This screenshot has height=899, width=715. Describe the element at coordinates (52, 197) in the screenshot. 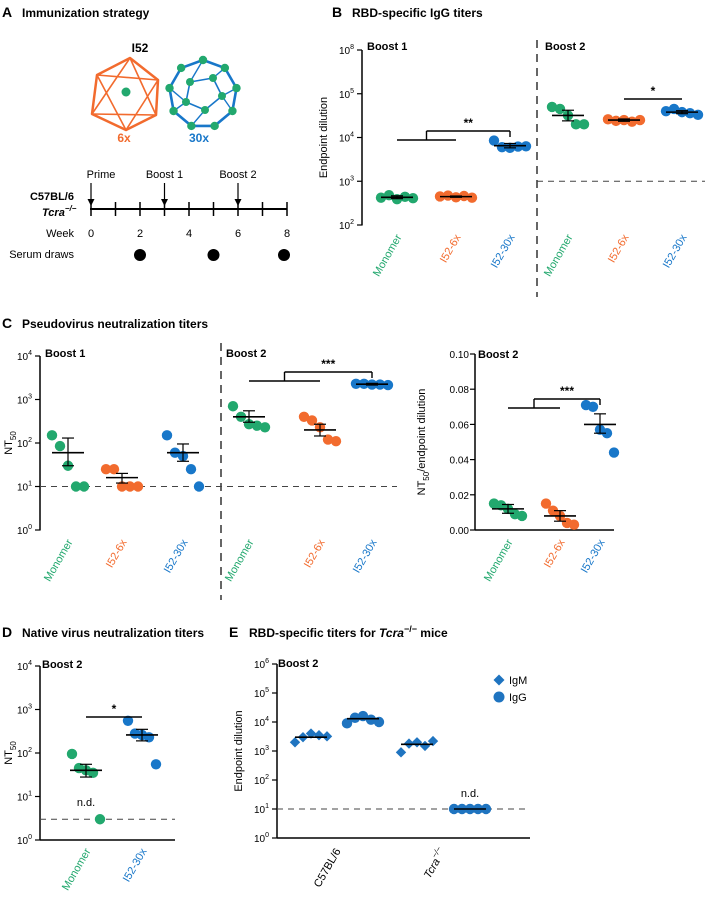

I see `strain-label: C57BL/6` at that location.